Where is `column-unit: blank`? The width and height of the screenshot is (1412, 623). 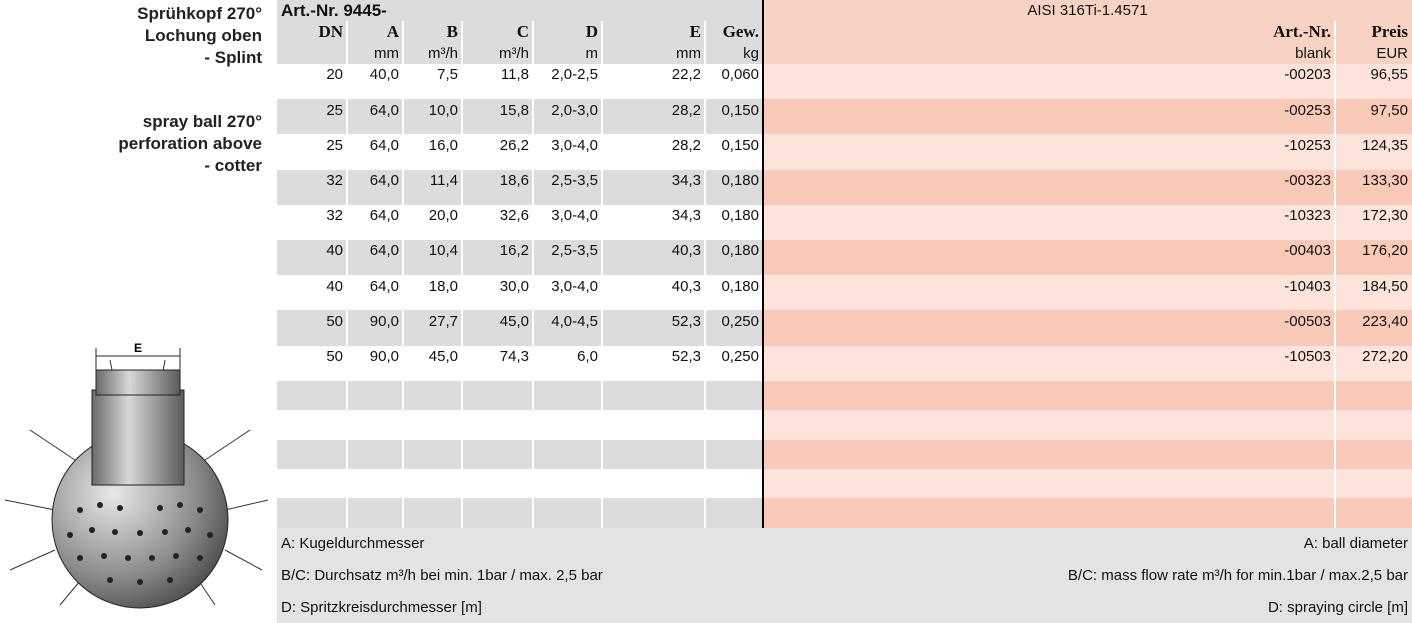 column-unit: blank is located at coordinates (1313, 53).